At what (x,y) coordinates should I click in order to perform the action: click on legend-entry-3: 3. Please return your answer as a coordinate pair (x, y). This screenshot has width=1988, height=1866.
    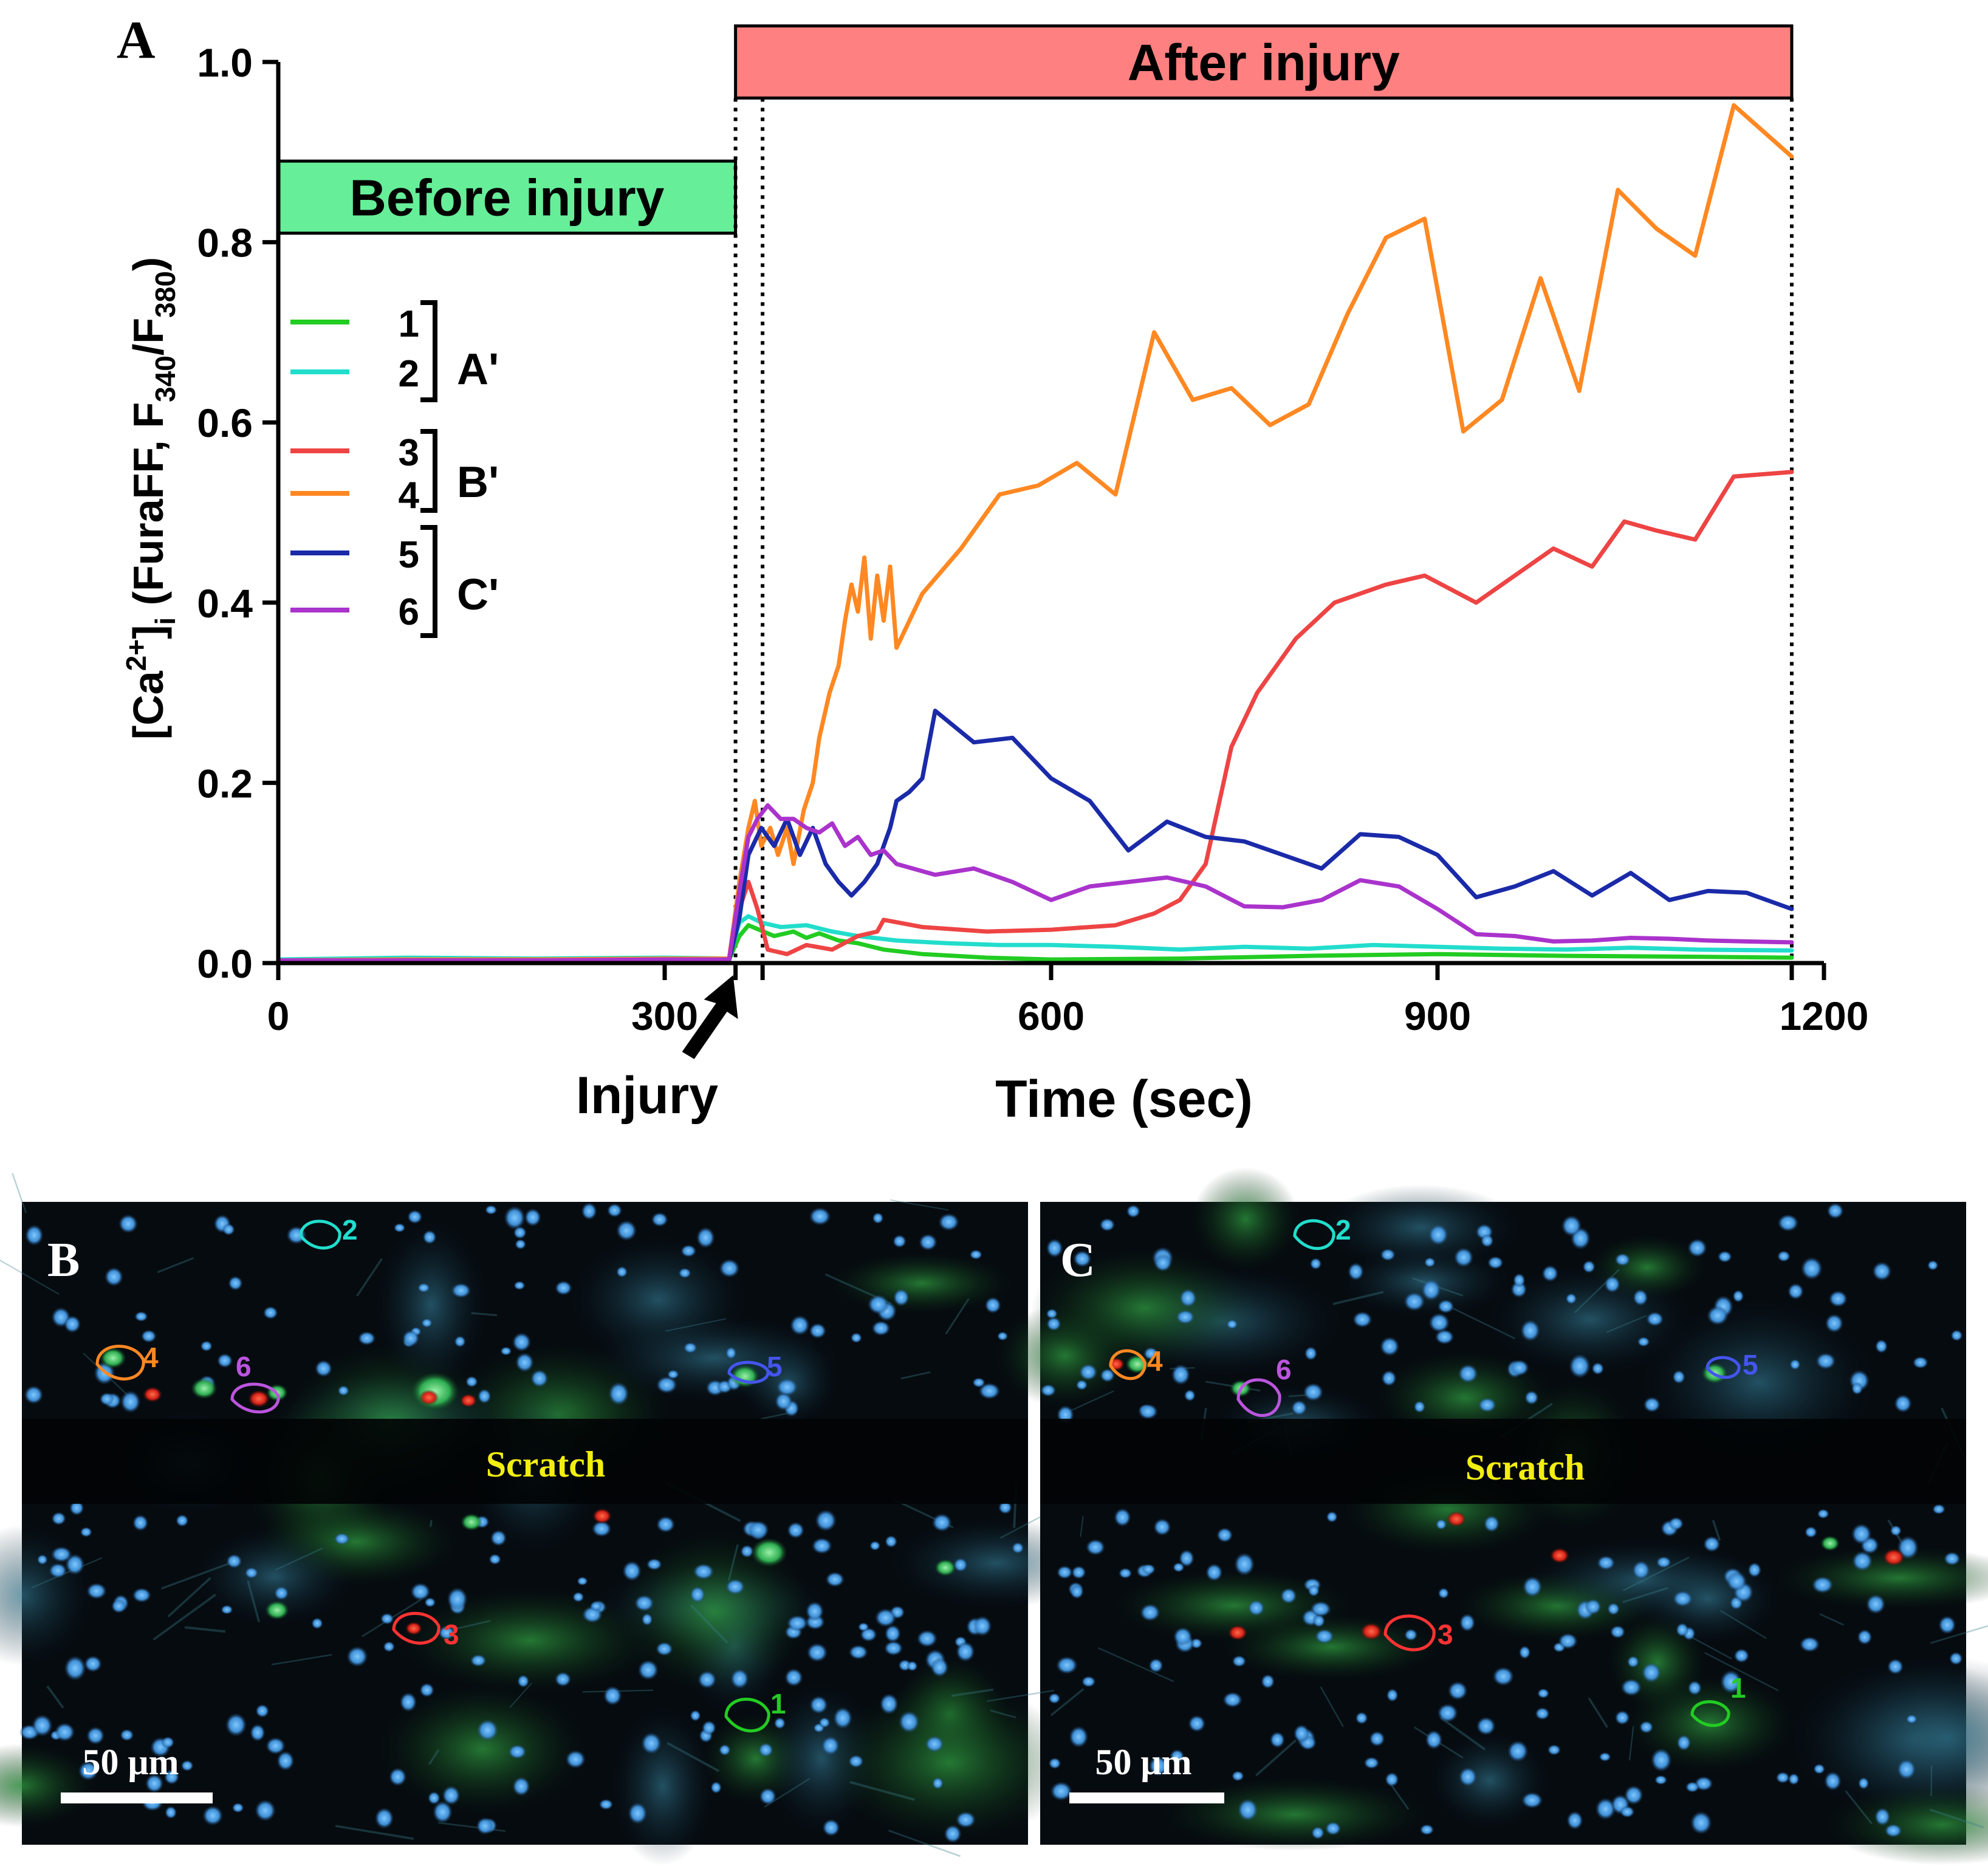
    Looking at the image, I should click on (409, 453).